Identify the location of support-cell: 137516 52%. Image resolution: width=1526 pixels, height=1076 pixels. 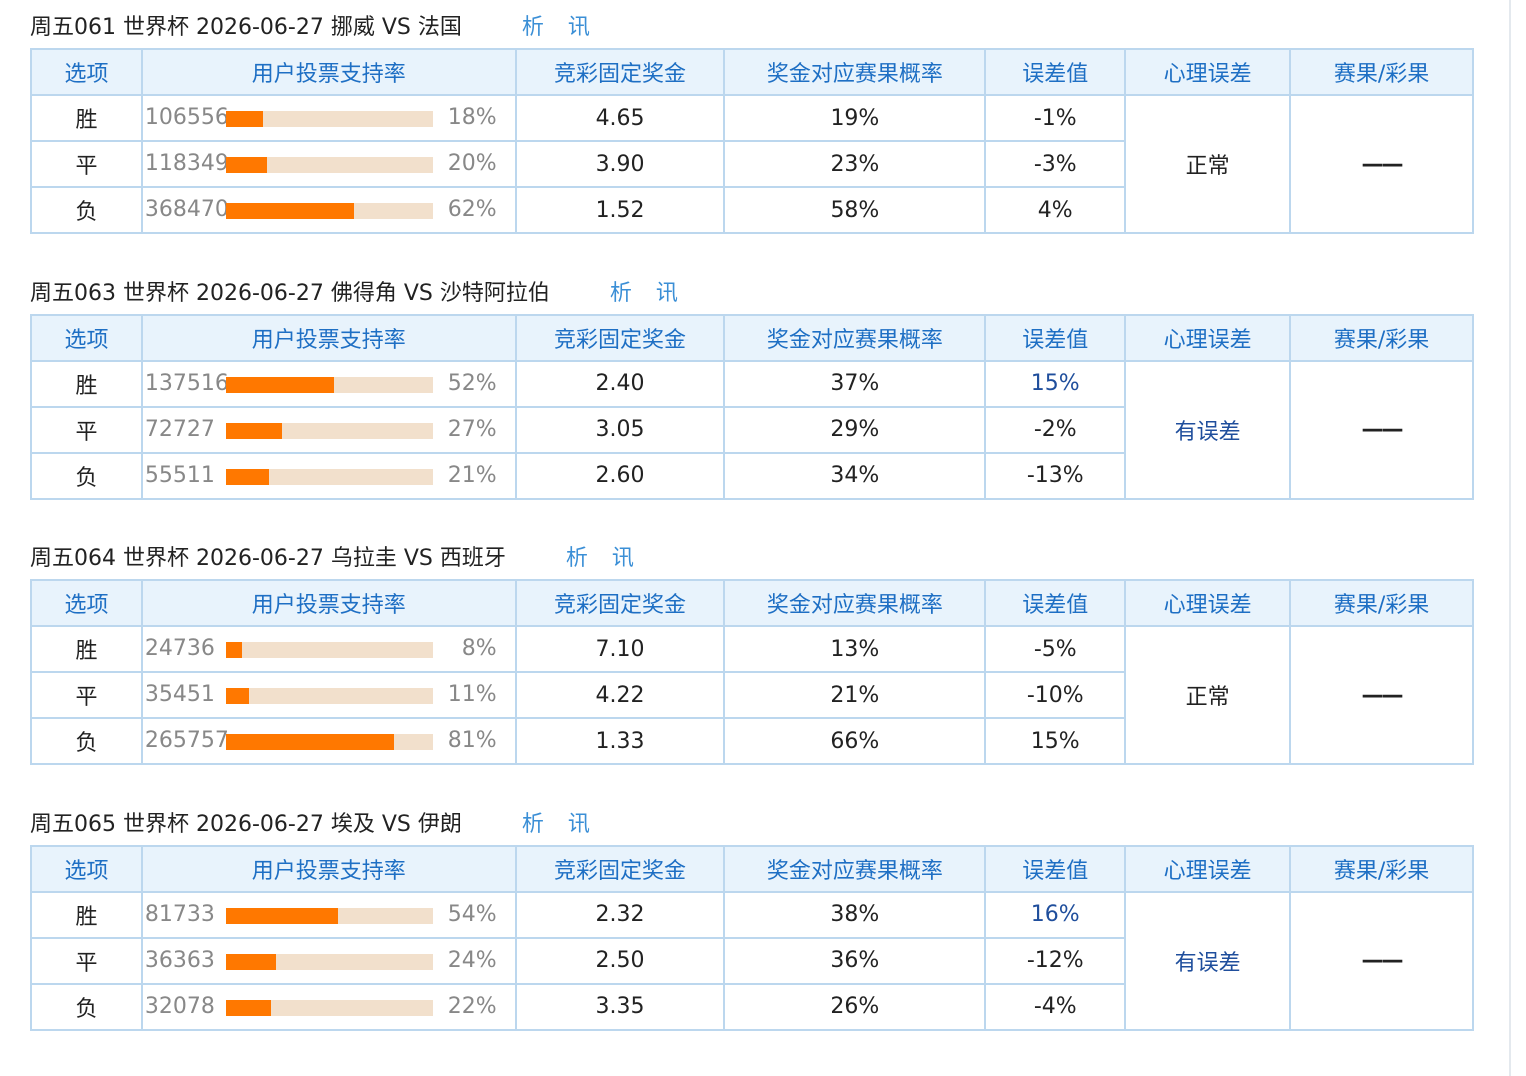
(328, 383).